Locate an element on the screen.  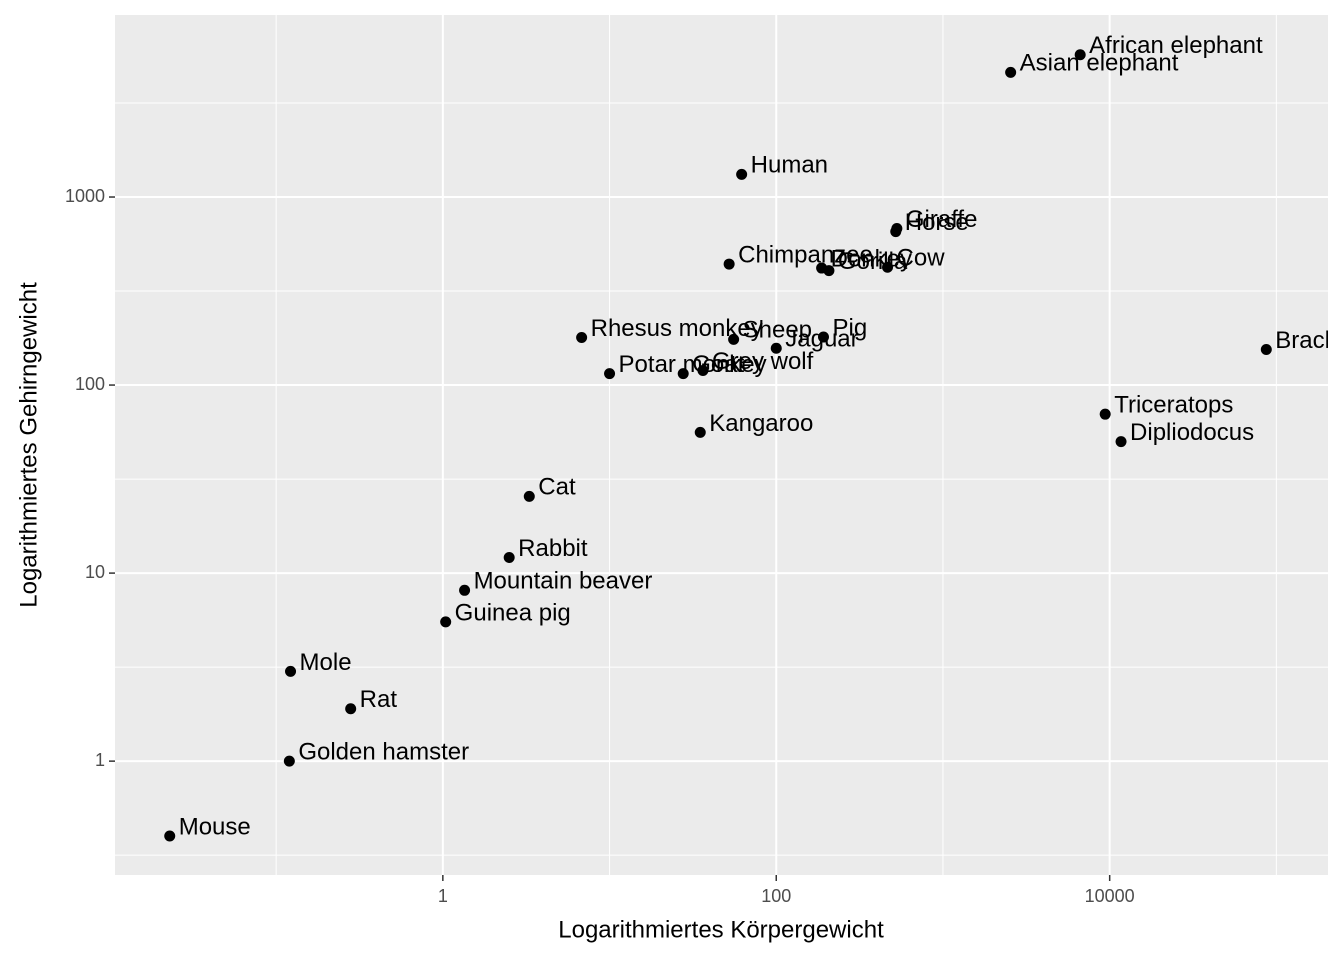
point-label: Rat is located at coordinates (379, 699).